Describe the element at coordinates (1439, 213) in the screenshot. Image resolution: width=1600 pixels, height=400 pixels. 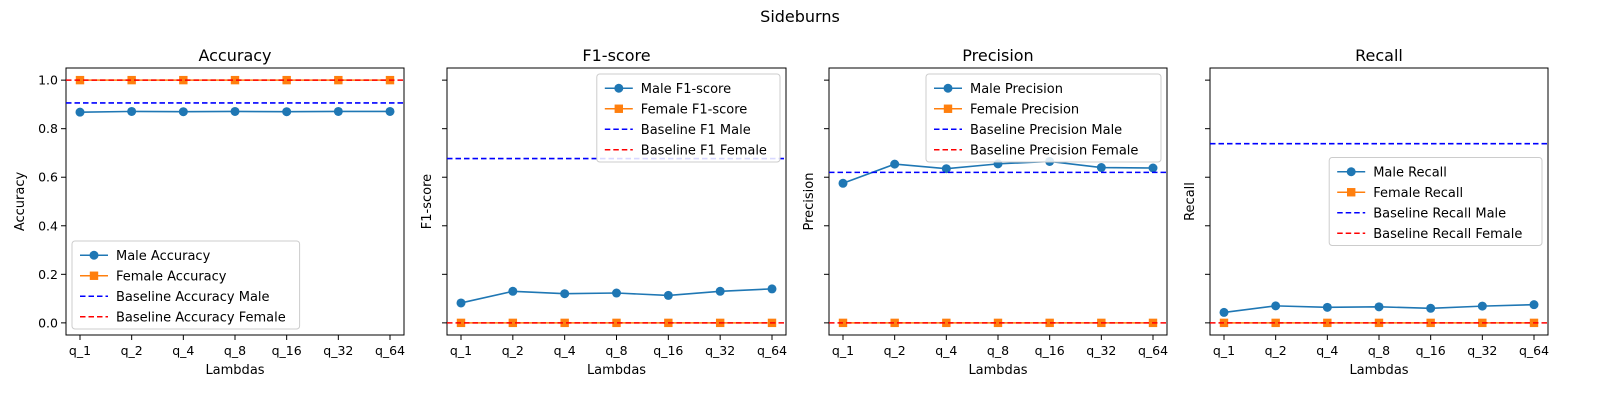
I see `legend-label: Baseline Recall Male` at that location.